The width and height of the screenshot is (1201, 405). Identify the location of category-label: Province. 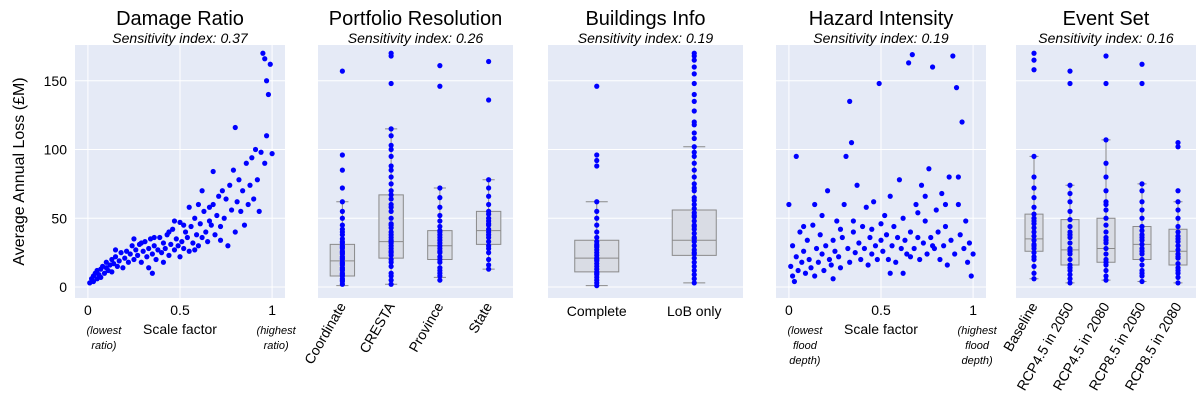
(425, 326).